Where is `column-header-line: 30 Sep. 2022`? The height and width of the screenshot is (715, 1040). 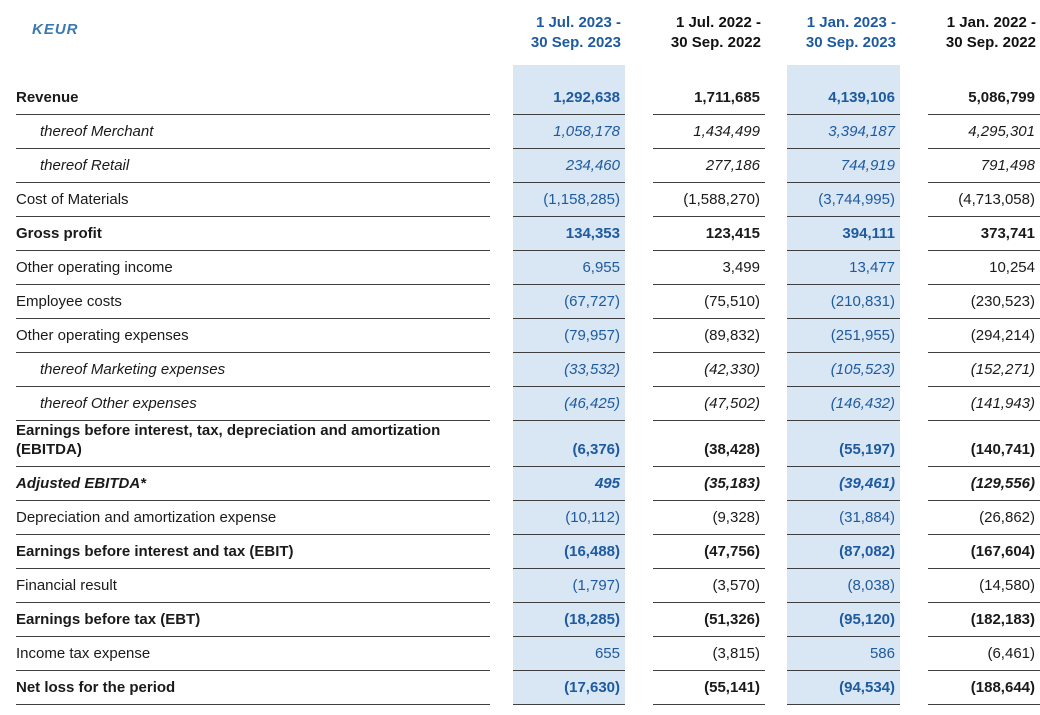 column-header-line: 30 Sep. 2022 is located at coordinates (990, 42).